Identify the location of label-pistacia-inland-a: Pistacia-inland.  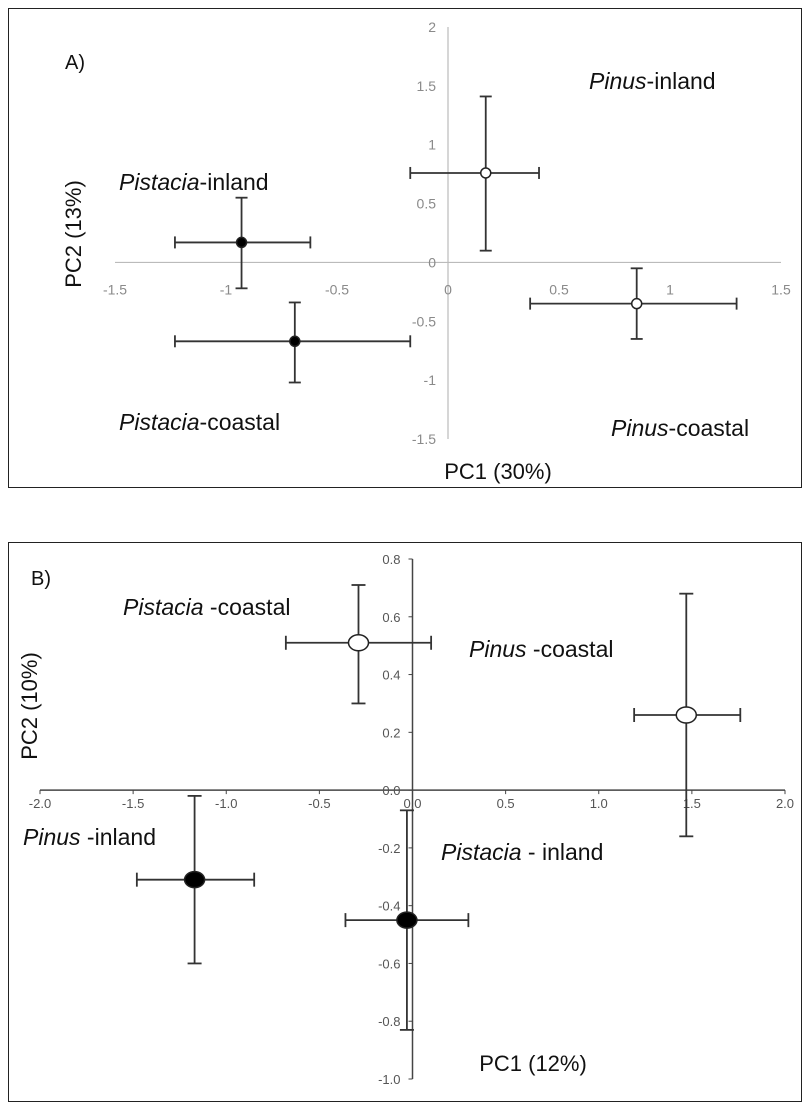
(194, 182).